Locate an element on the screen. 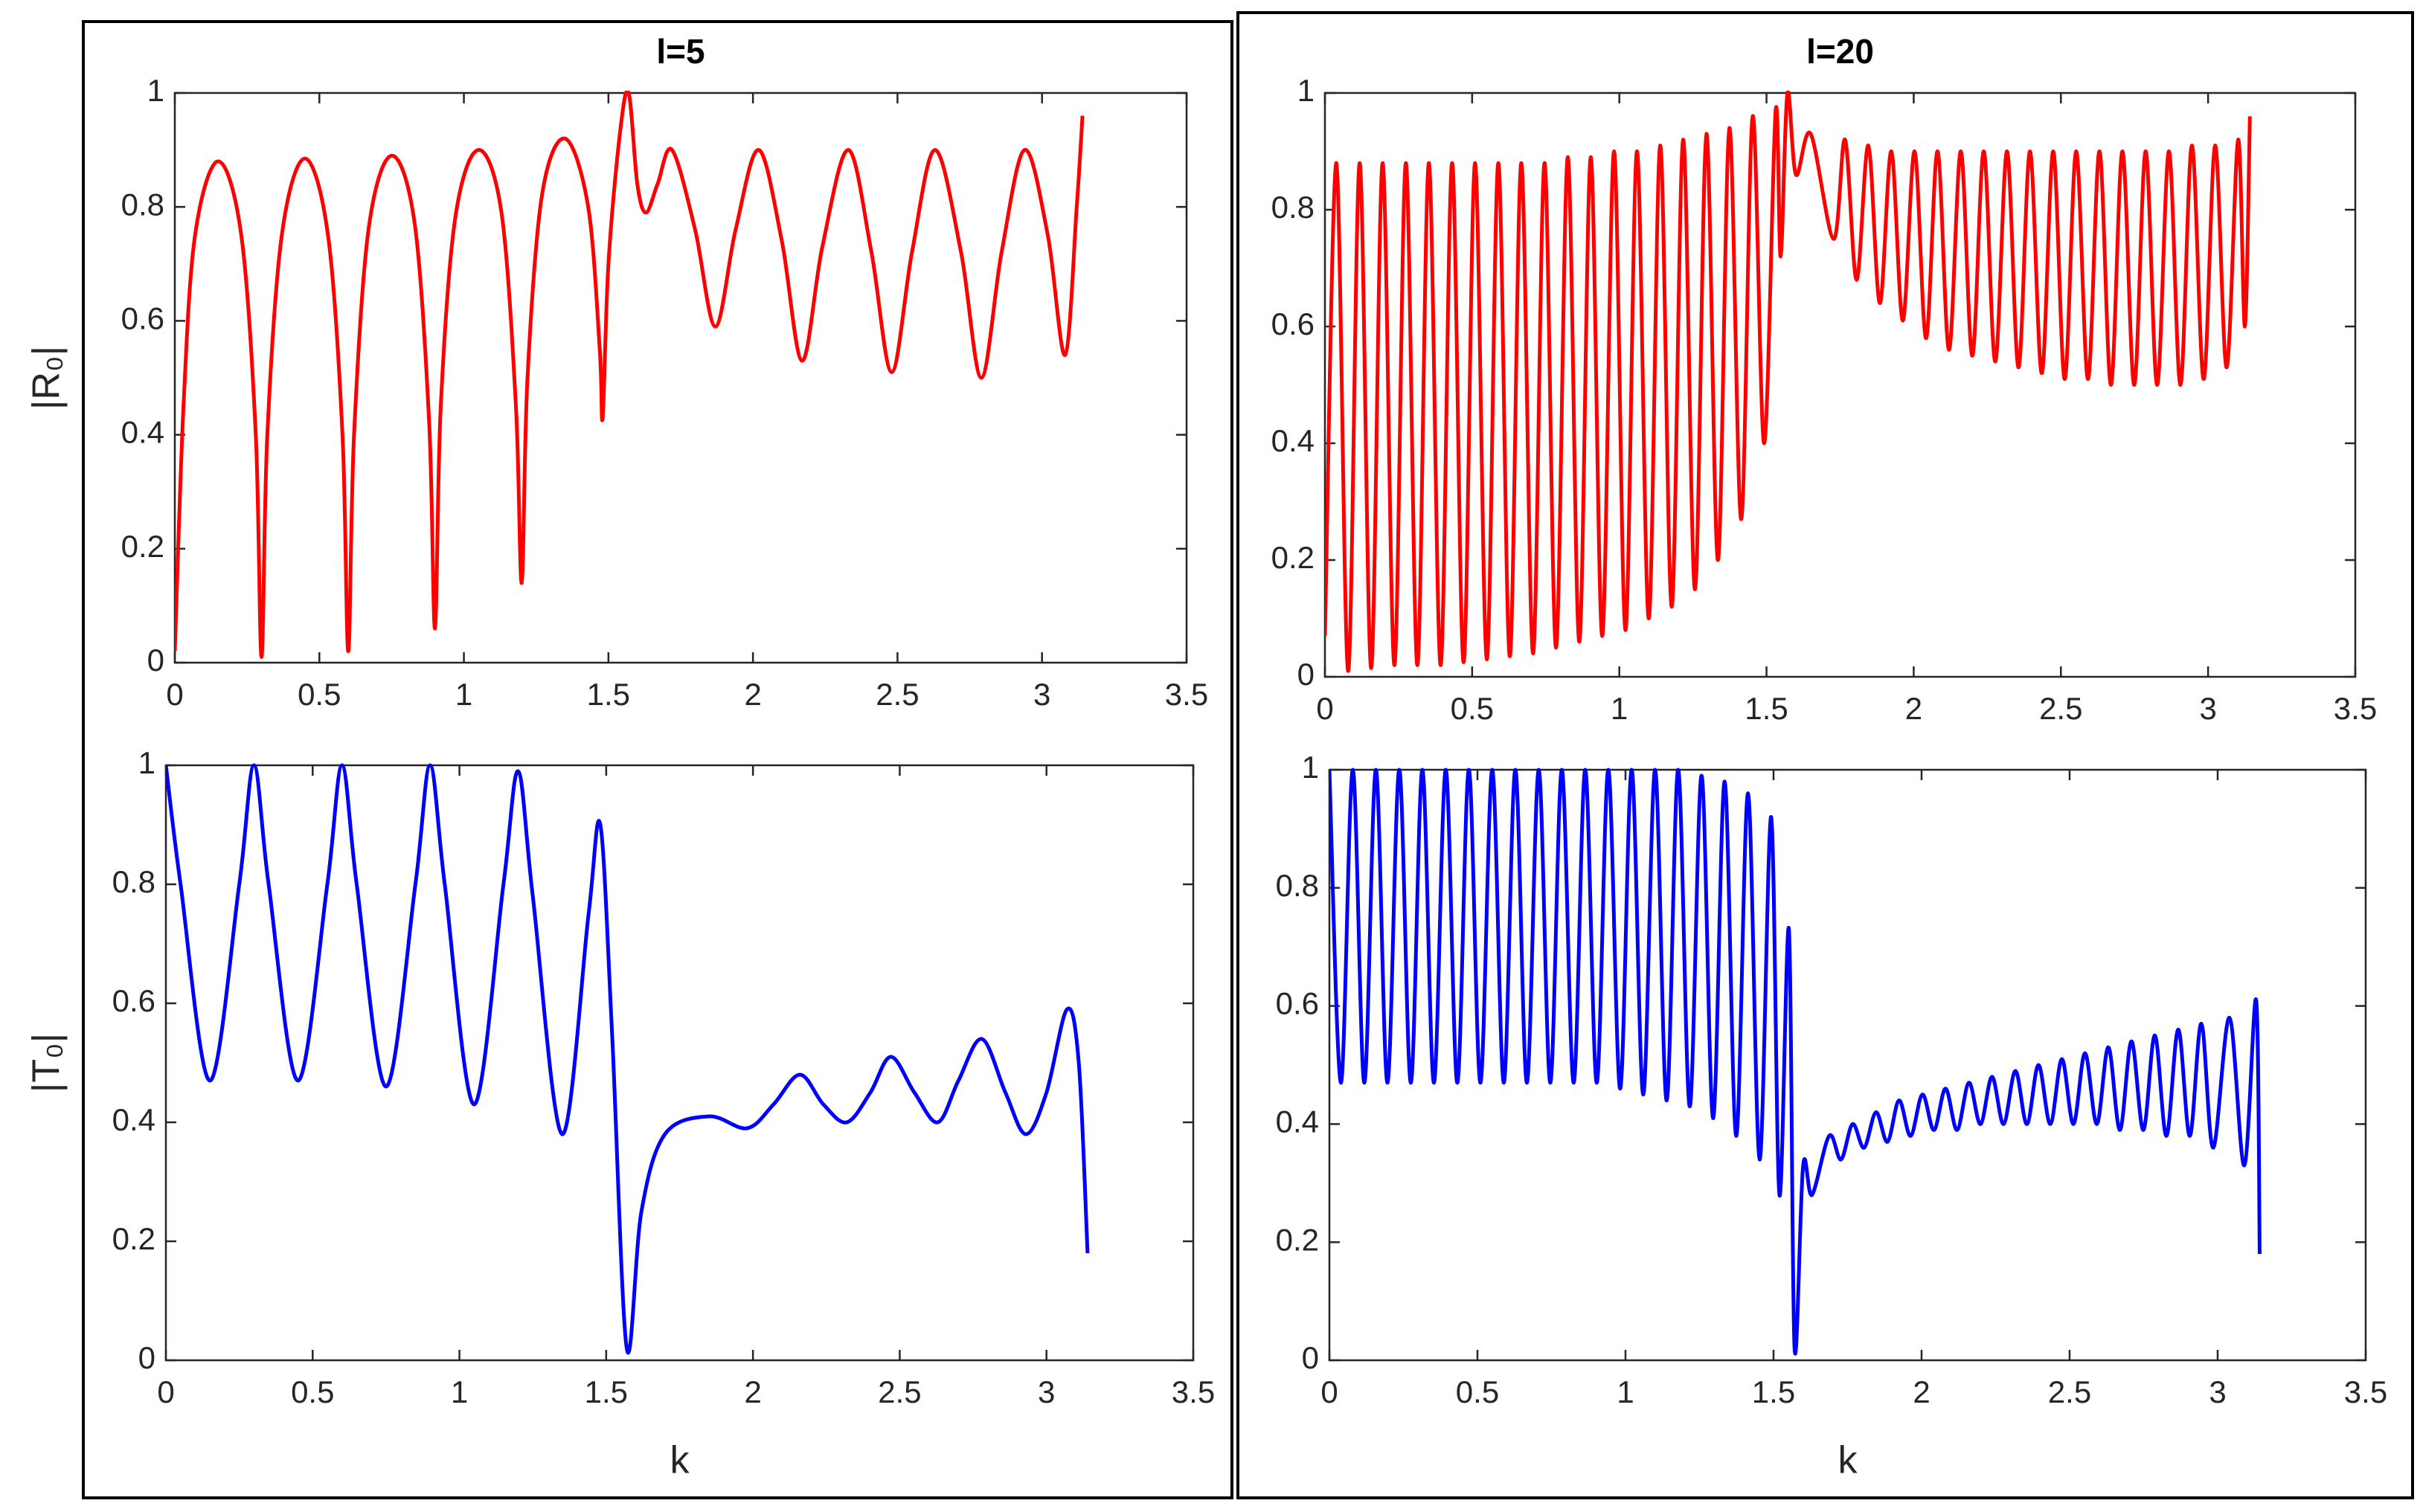  y-axis-label: |R₀| is located at coordinates (46, 378).